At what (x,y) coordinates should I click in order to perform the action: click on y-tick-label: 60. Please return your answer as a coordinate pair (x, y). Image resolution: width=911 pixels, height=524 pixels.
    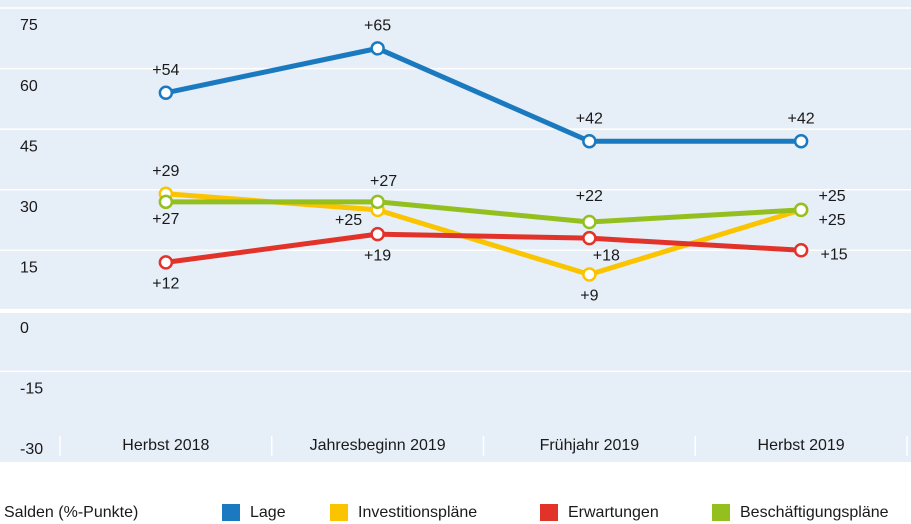
    Looking at the image, I should click on (29, 86).